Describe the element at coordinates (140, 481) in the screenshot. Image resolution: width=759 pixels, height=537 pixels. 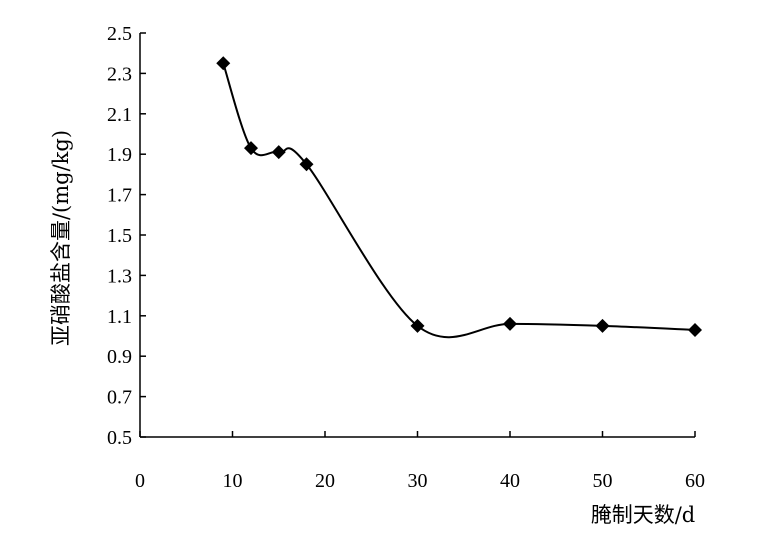
I see `x-tick-label: 0` at that location.